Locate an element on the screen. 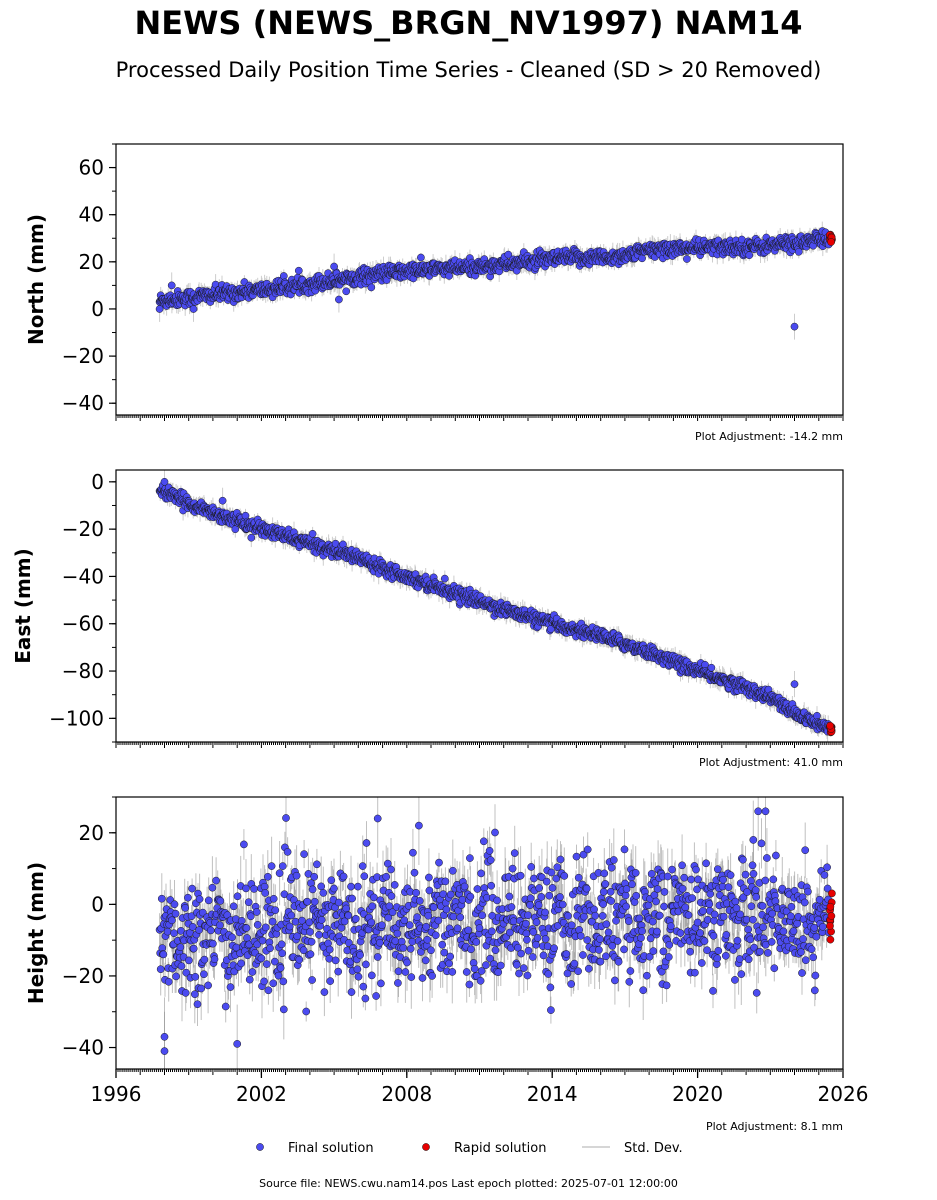 Image resolution: width=937 pixels, height=1200 pixels. plot-area is located at coordinates (495, 280).